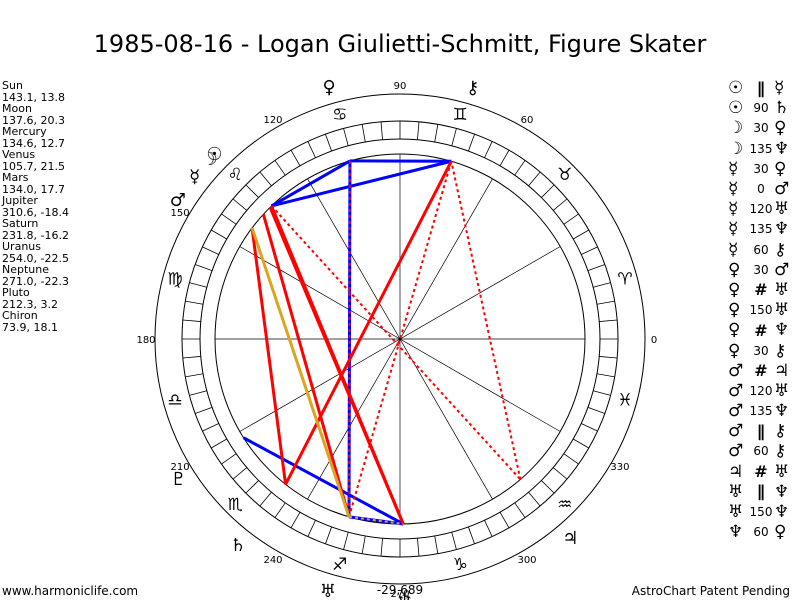 Image resolution: width=800 pixels, height=600 pixels. What do you see at coordinates (619, 467) in the screenshot?
I see `degree-label: 330` at bounding box center [619, 467].